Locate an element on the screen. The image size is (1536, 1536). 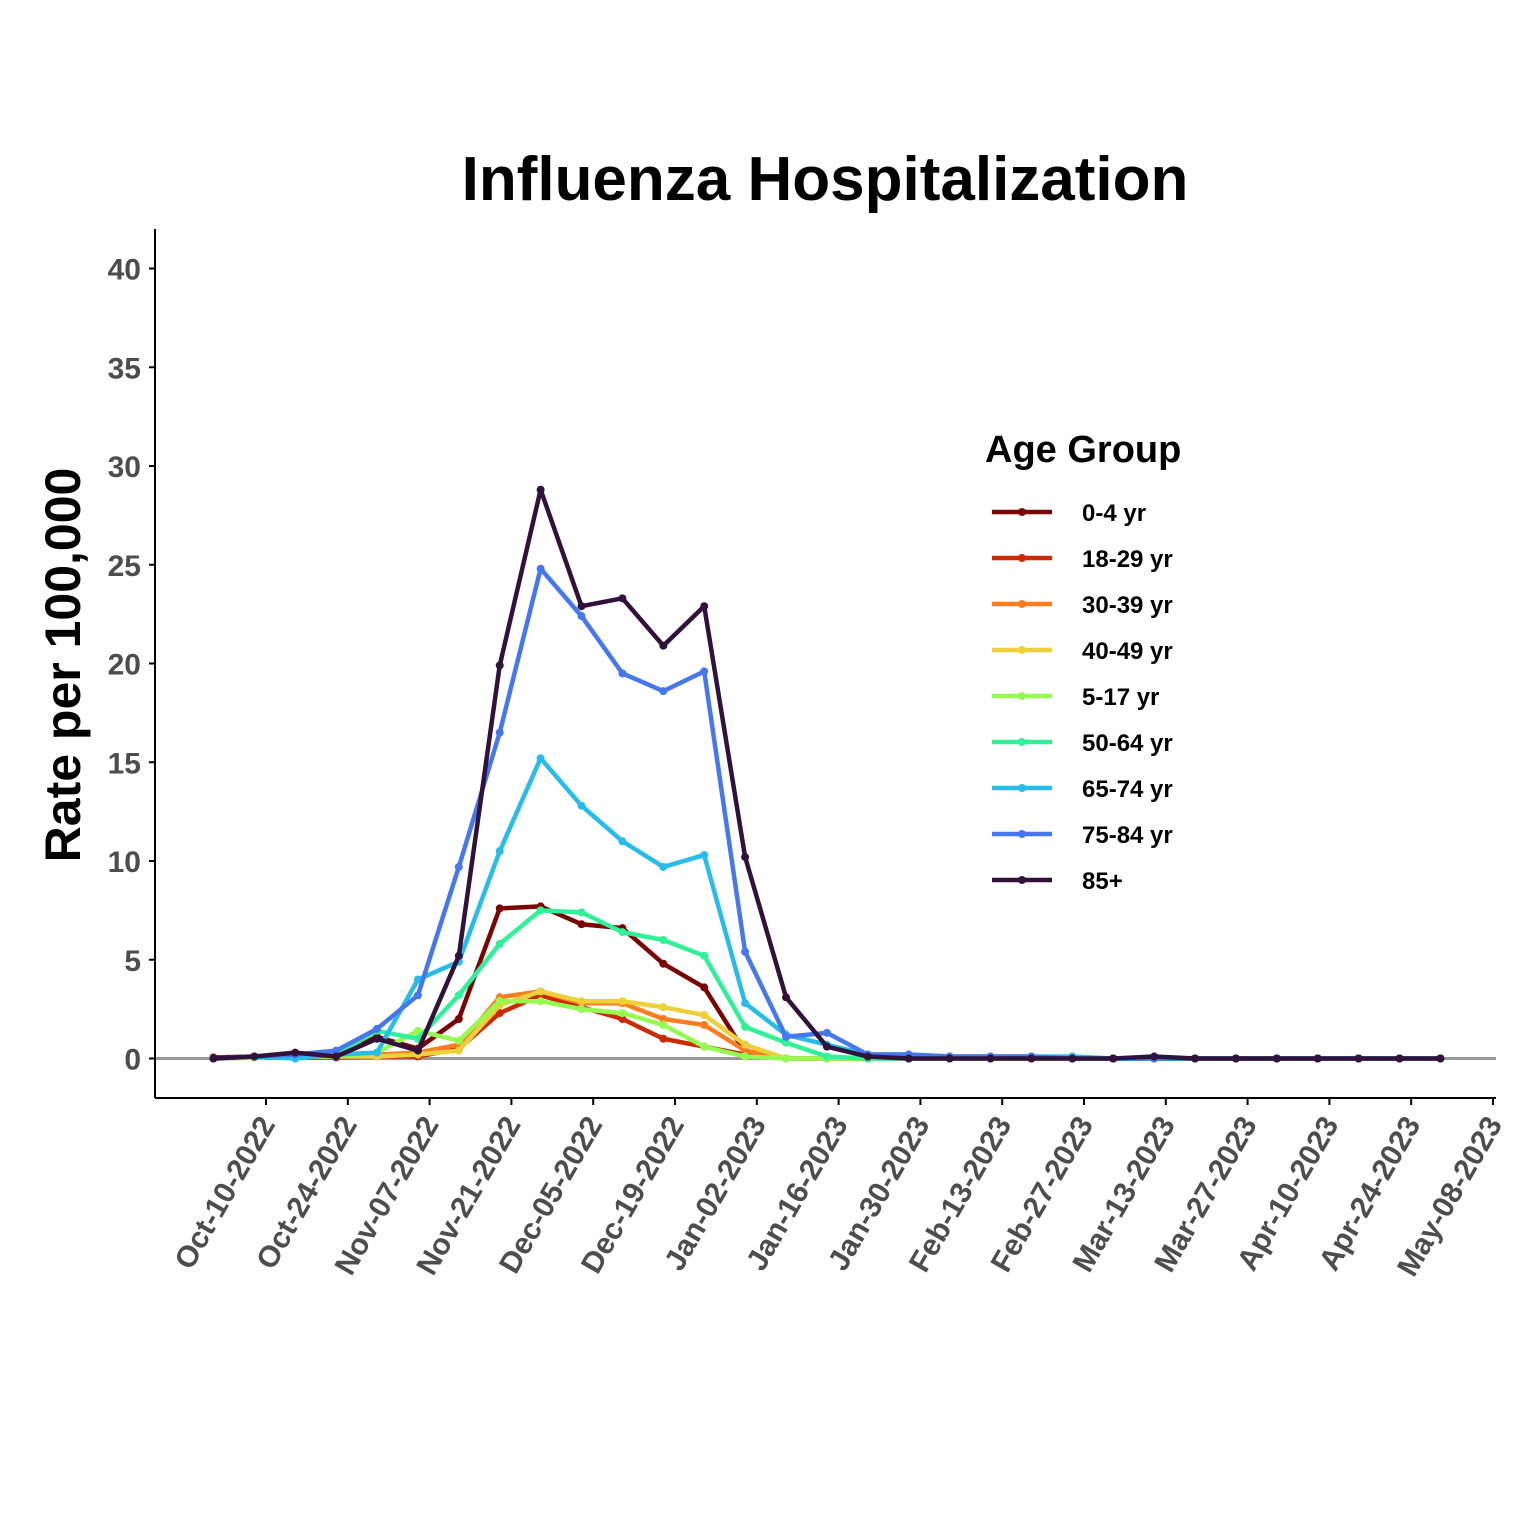
legend-item: 0-4 yr is located at coordinates (1069, 513).